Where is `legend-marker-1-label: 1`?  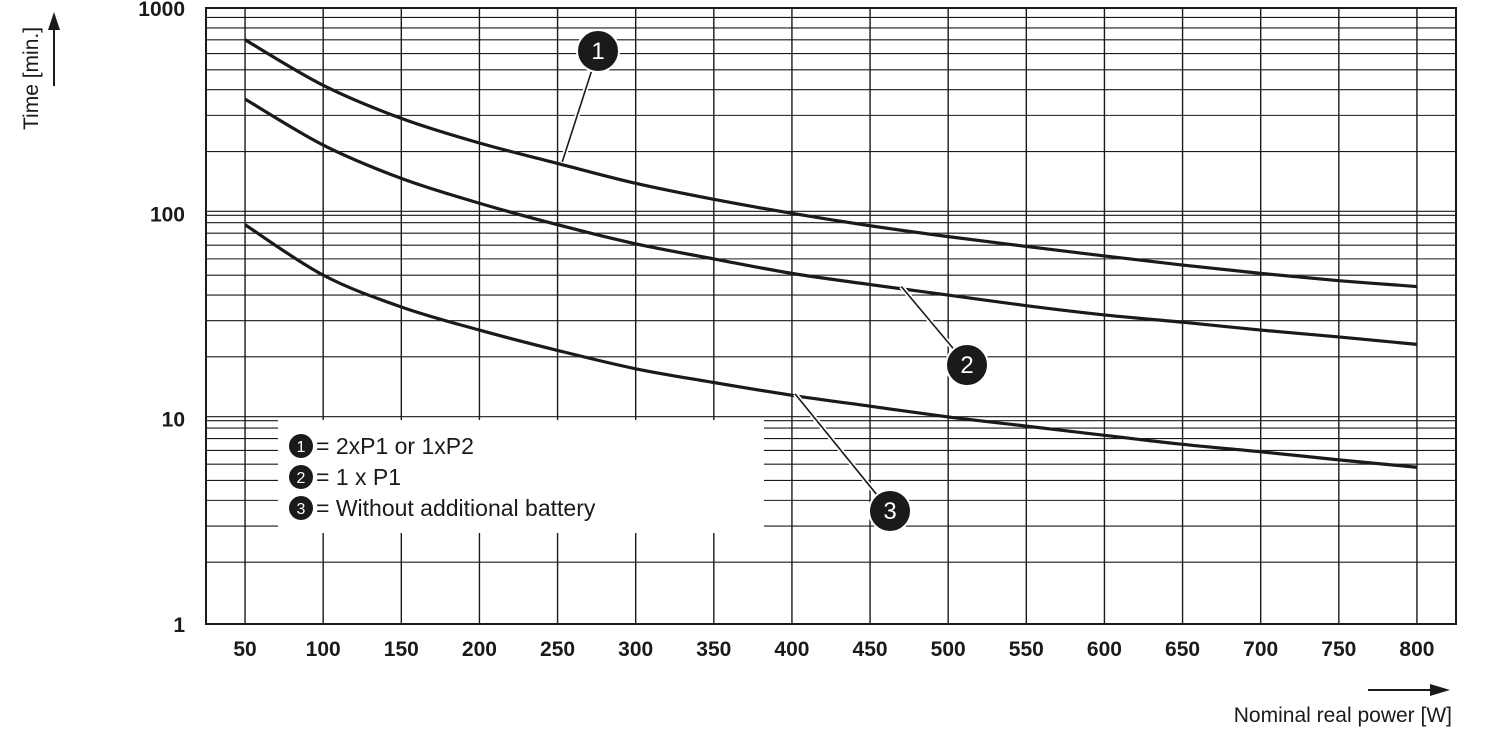
legend-marker-1-label: 1 is located at coordinates (301, 447).